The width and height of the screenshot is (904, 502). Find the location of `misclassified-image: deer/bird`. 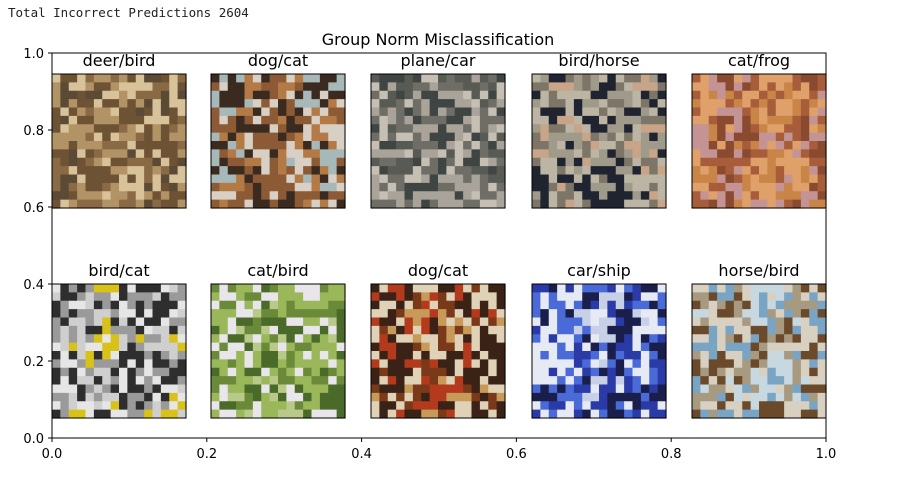

misclassified-image: deer/bird is located at coordinates (119, 130).